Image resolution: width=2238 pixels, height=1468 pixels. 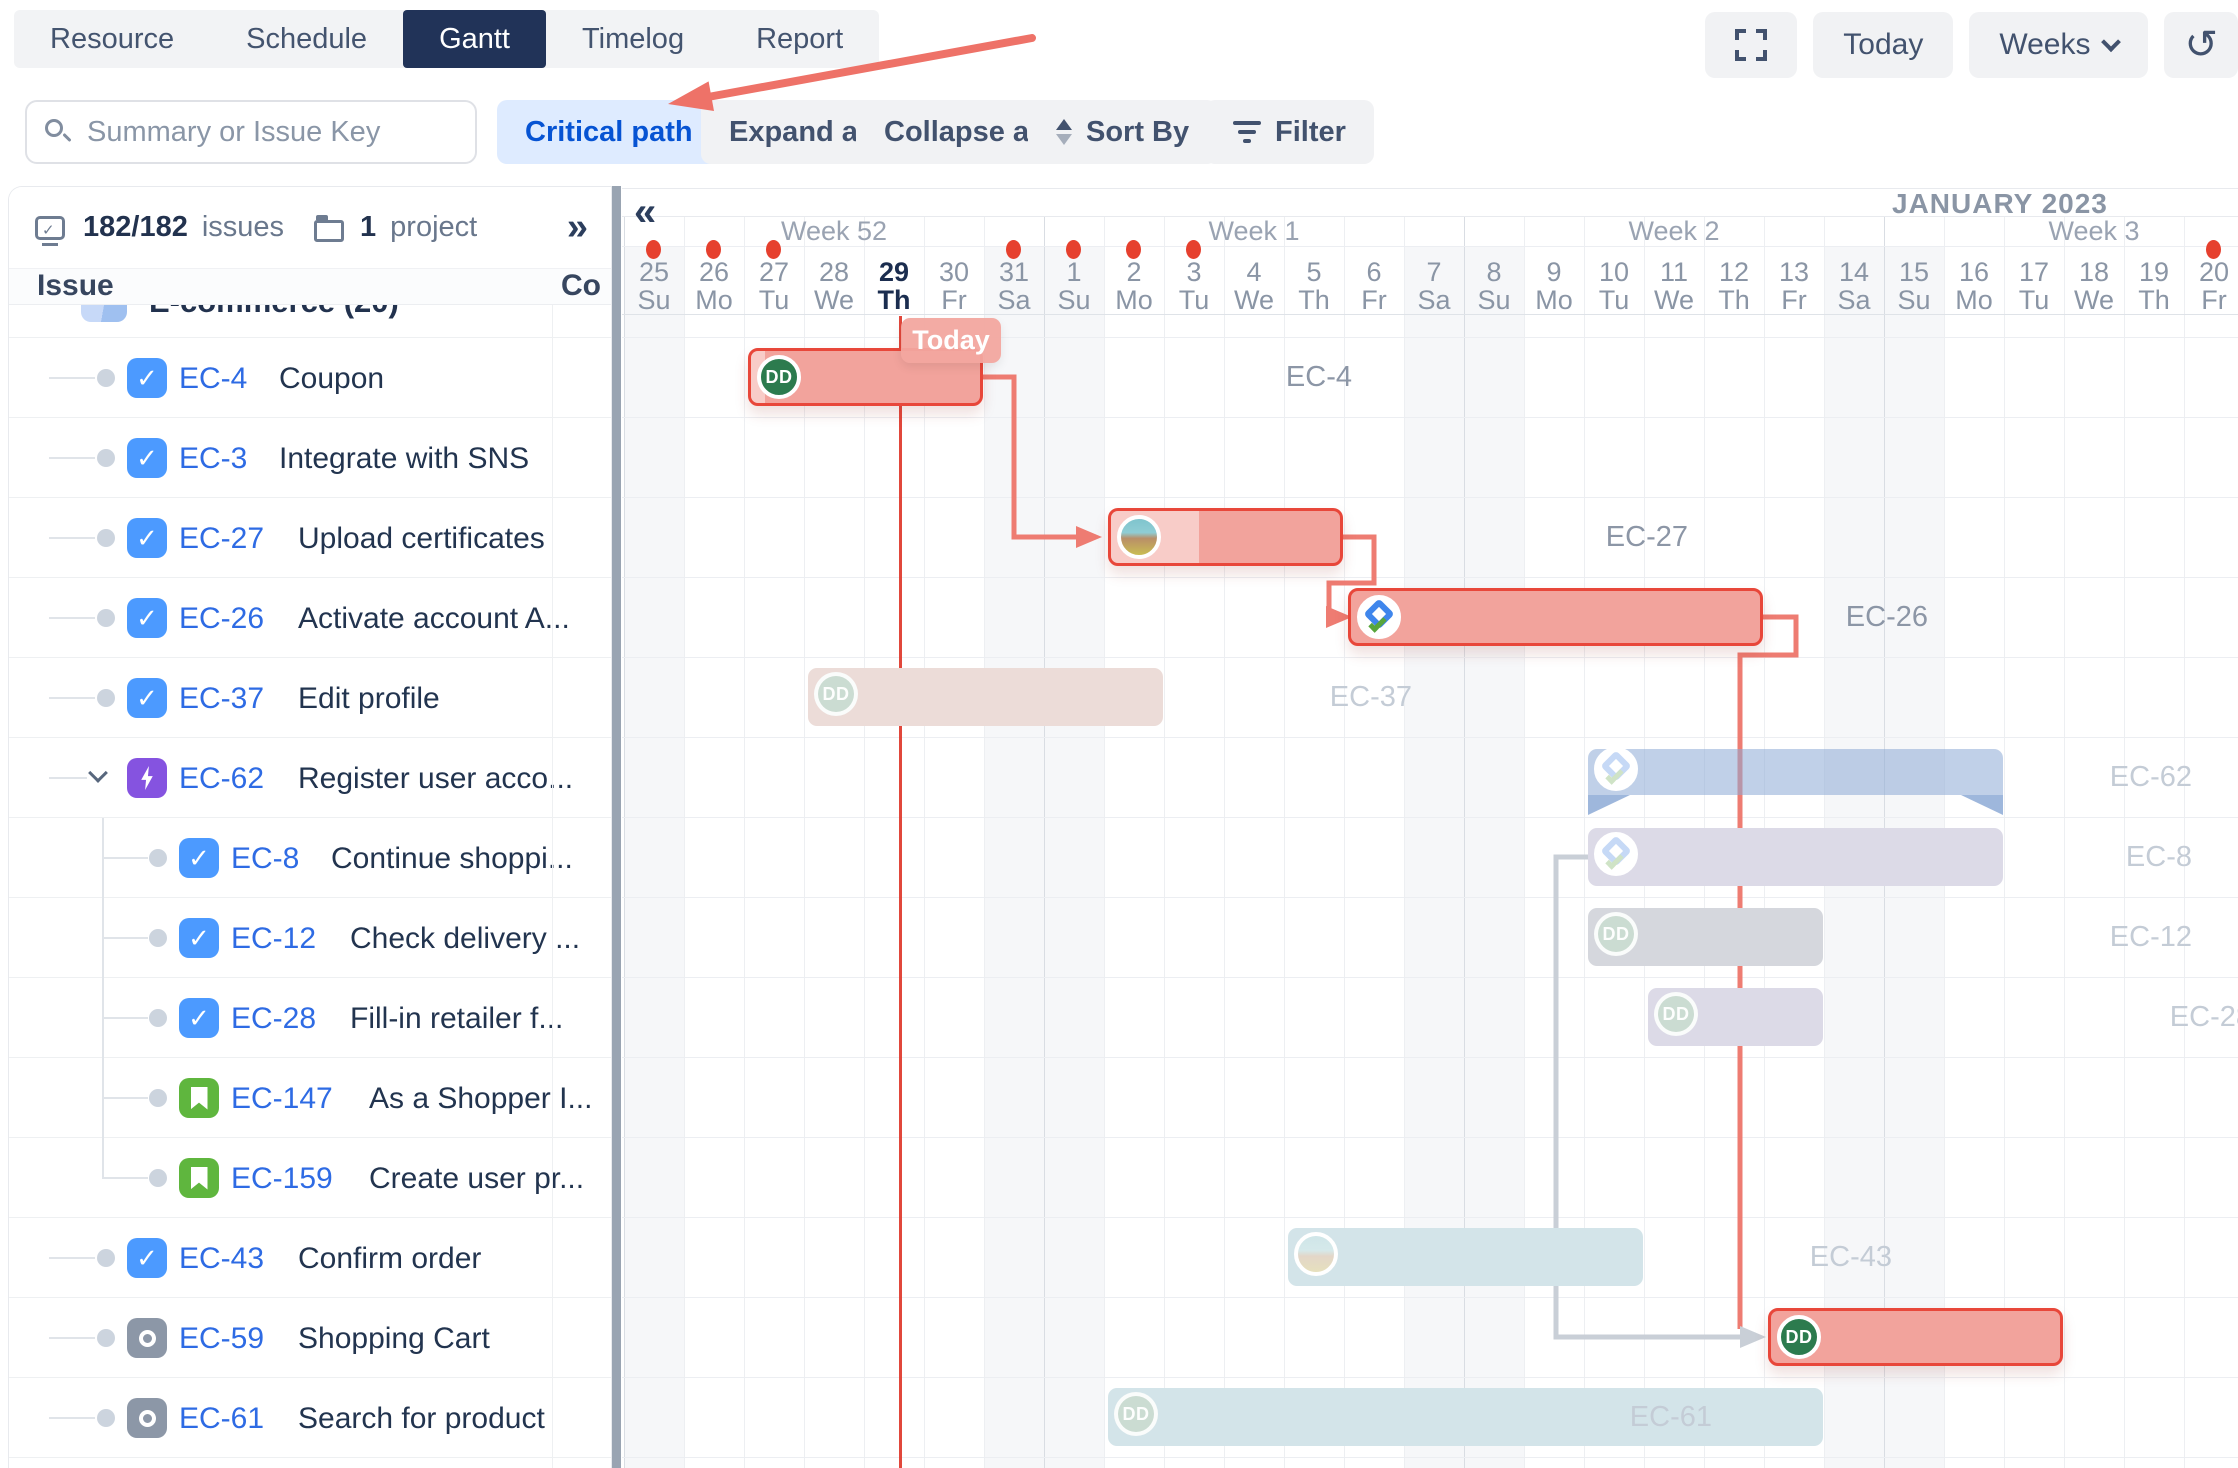 What do you see at coordinates (1064, 132) in the screenshot?
I see `sort-icon` at bounding box center [1064, 132].